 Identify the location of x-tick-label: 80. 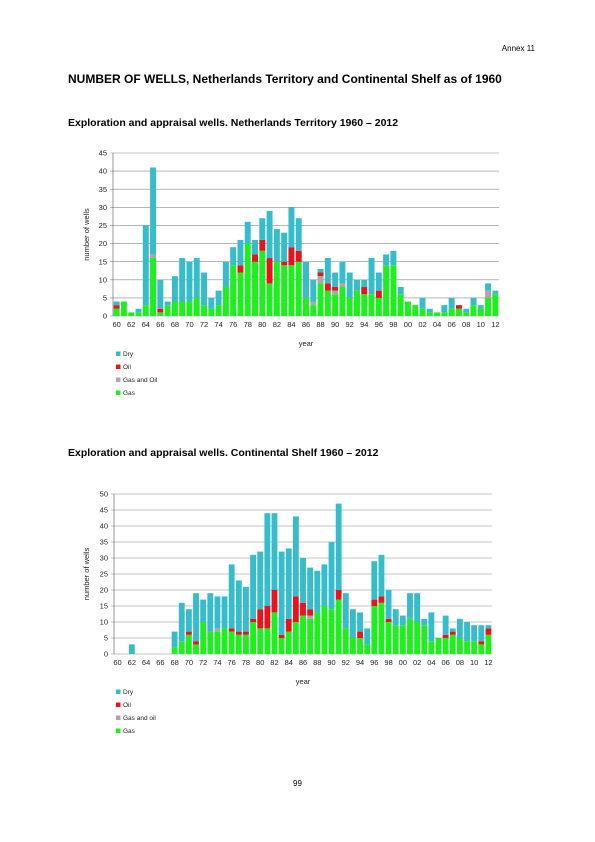
(260, 662).